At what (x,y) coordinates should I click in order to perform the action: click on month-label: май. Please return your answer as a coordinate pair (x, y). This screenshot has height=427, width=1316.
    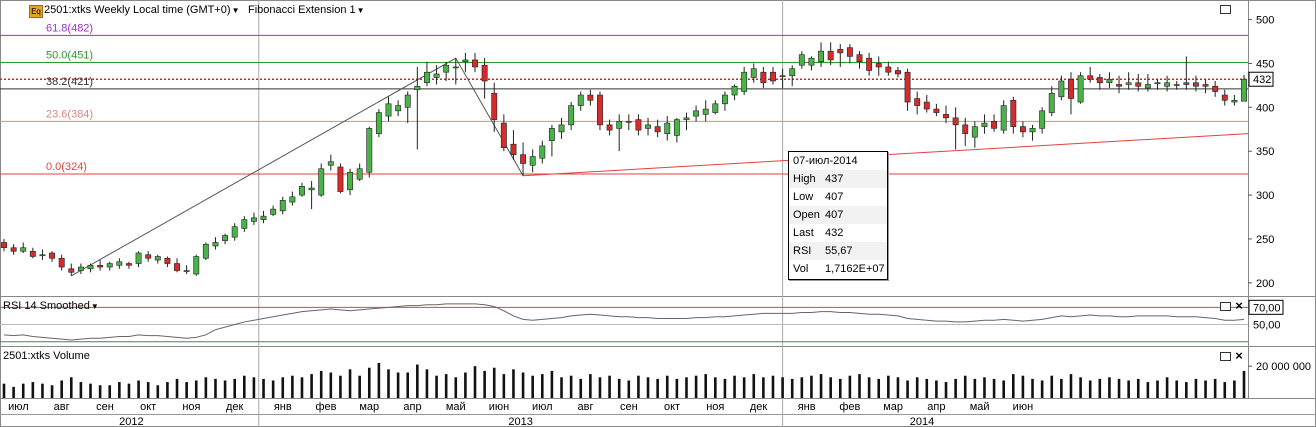
    Looking at the image, I should click on (980, 407).